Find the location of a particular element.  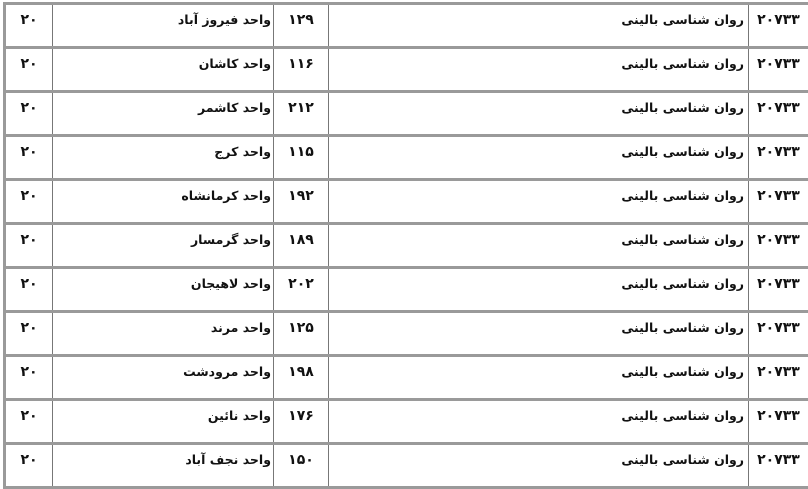

unit-code-cell: ۲۱۲ is located at coordinates (300, 113).